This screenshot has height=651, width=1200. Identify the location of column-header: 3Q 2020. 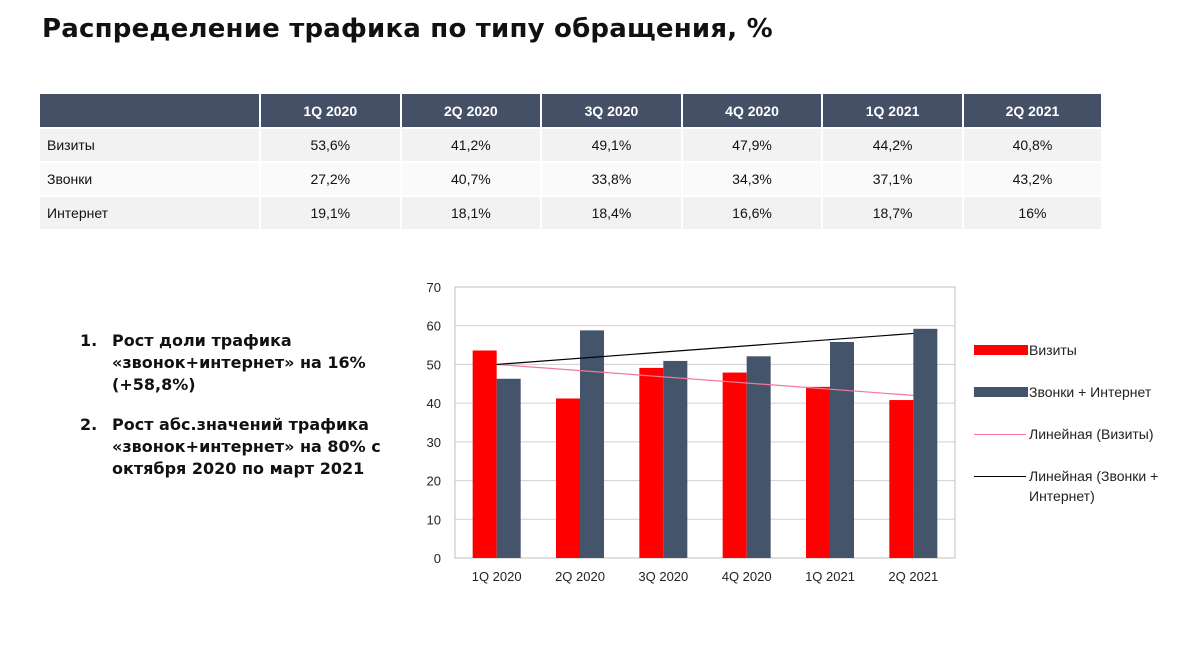
(612, 111).